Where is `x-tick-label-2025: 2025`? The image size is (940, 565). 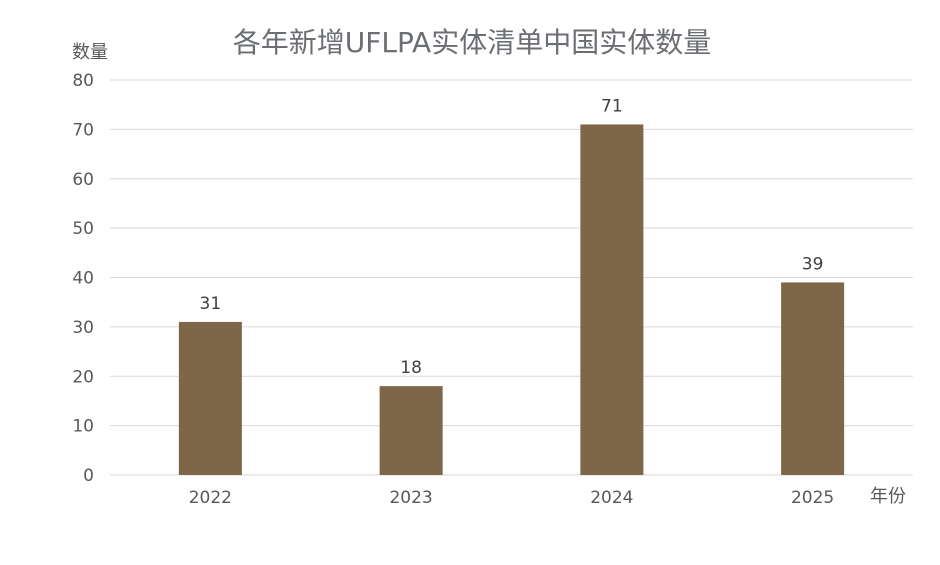 x-tick-label-2025: 2025 is located at coordinates (812, 498).